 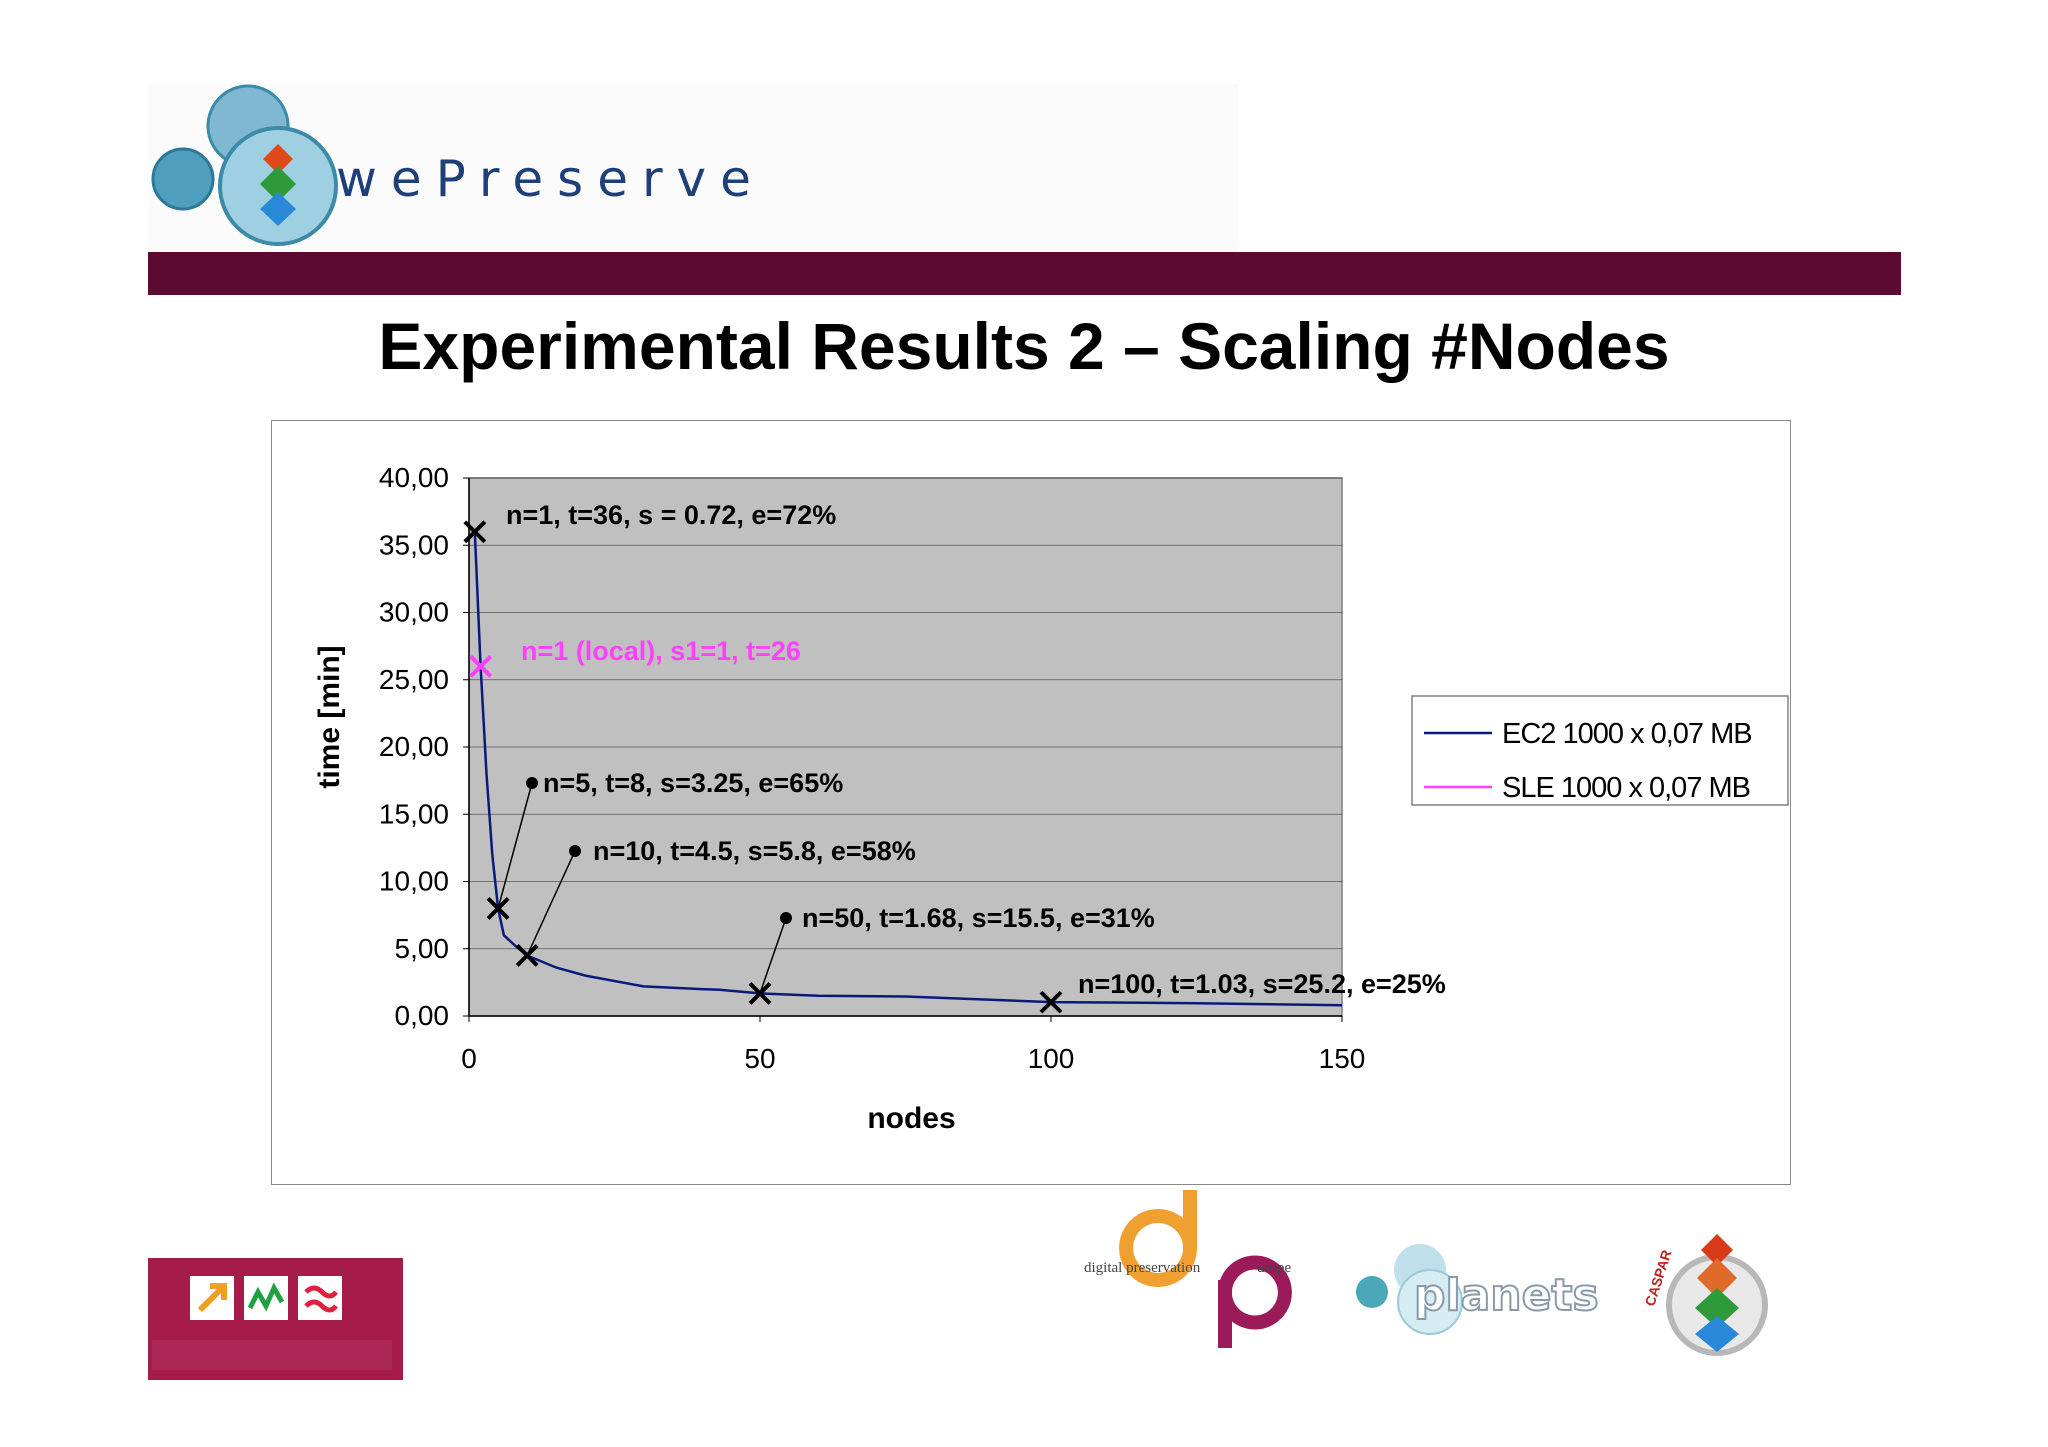 What do you see at coordinates (1051, 1058) in the screenshot?
I see `x-tick-label: 100` at bounding box center [1051, 1058].